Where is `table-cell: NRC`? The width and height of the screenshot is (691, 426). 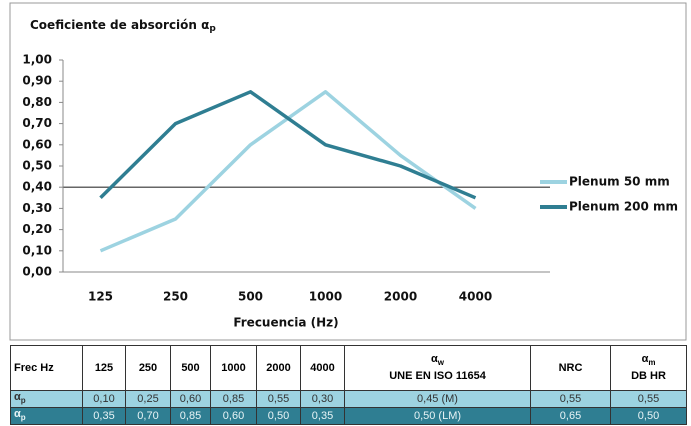 table-cell: NRC is located at coordinates (571, 368).